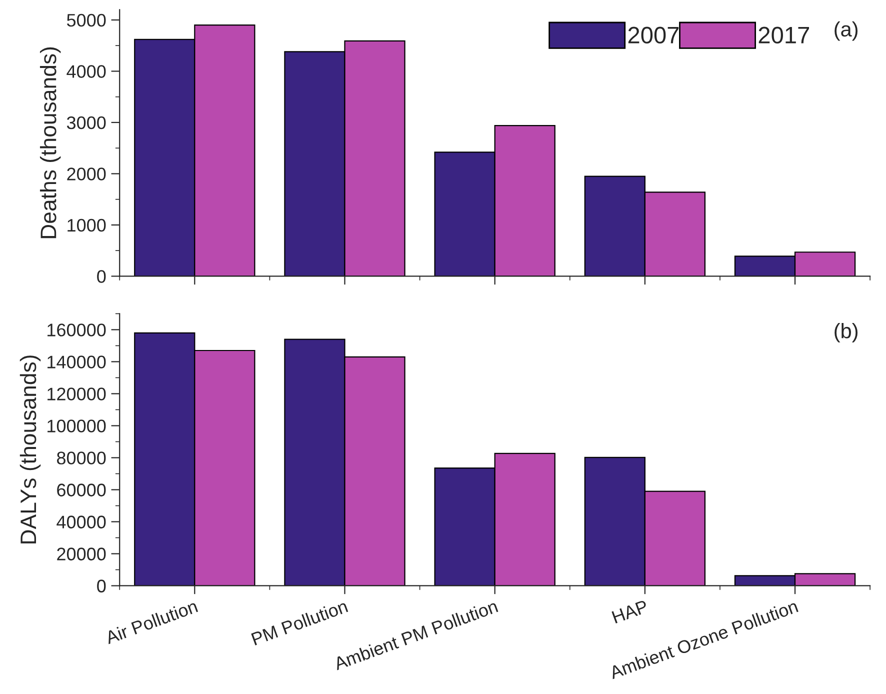 The width and height of the screenshot is (886, 694). I want to click on y-tick-label: 3000, so click(86, 123).